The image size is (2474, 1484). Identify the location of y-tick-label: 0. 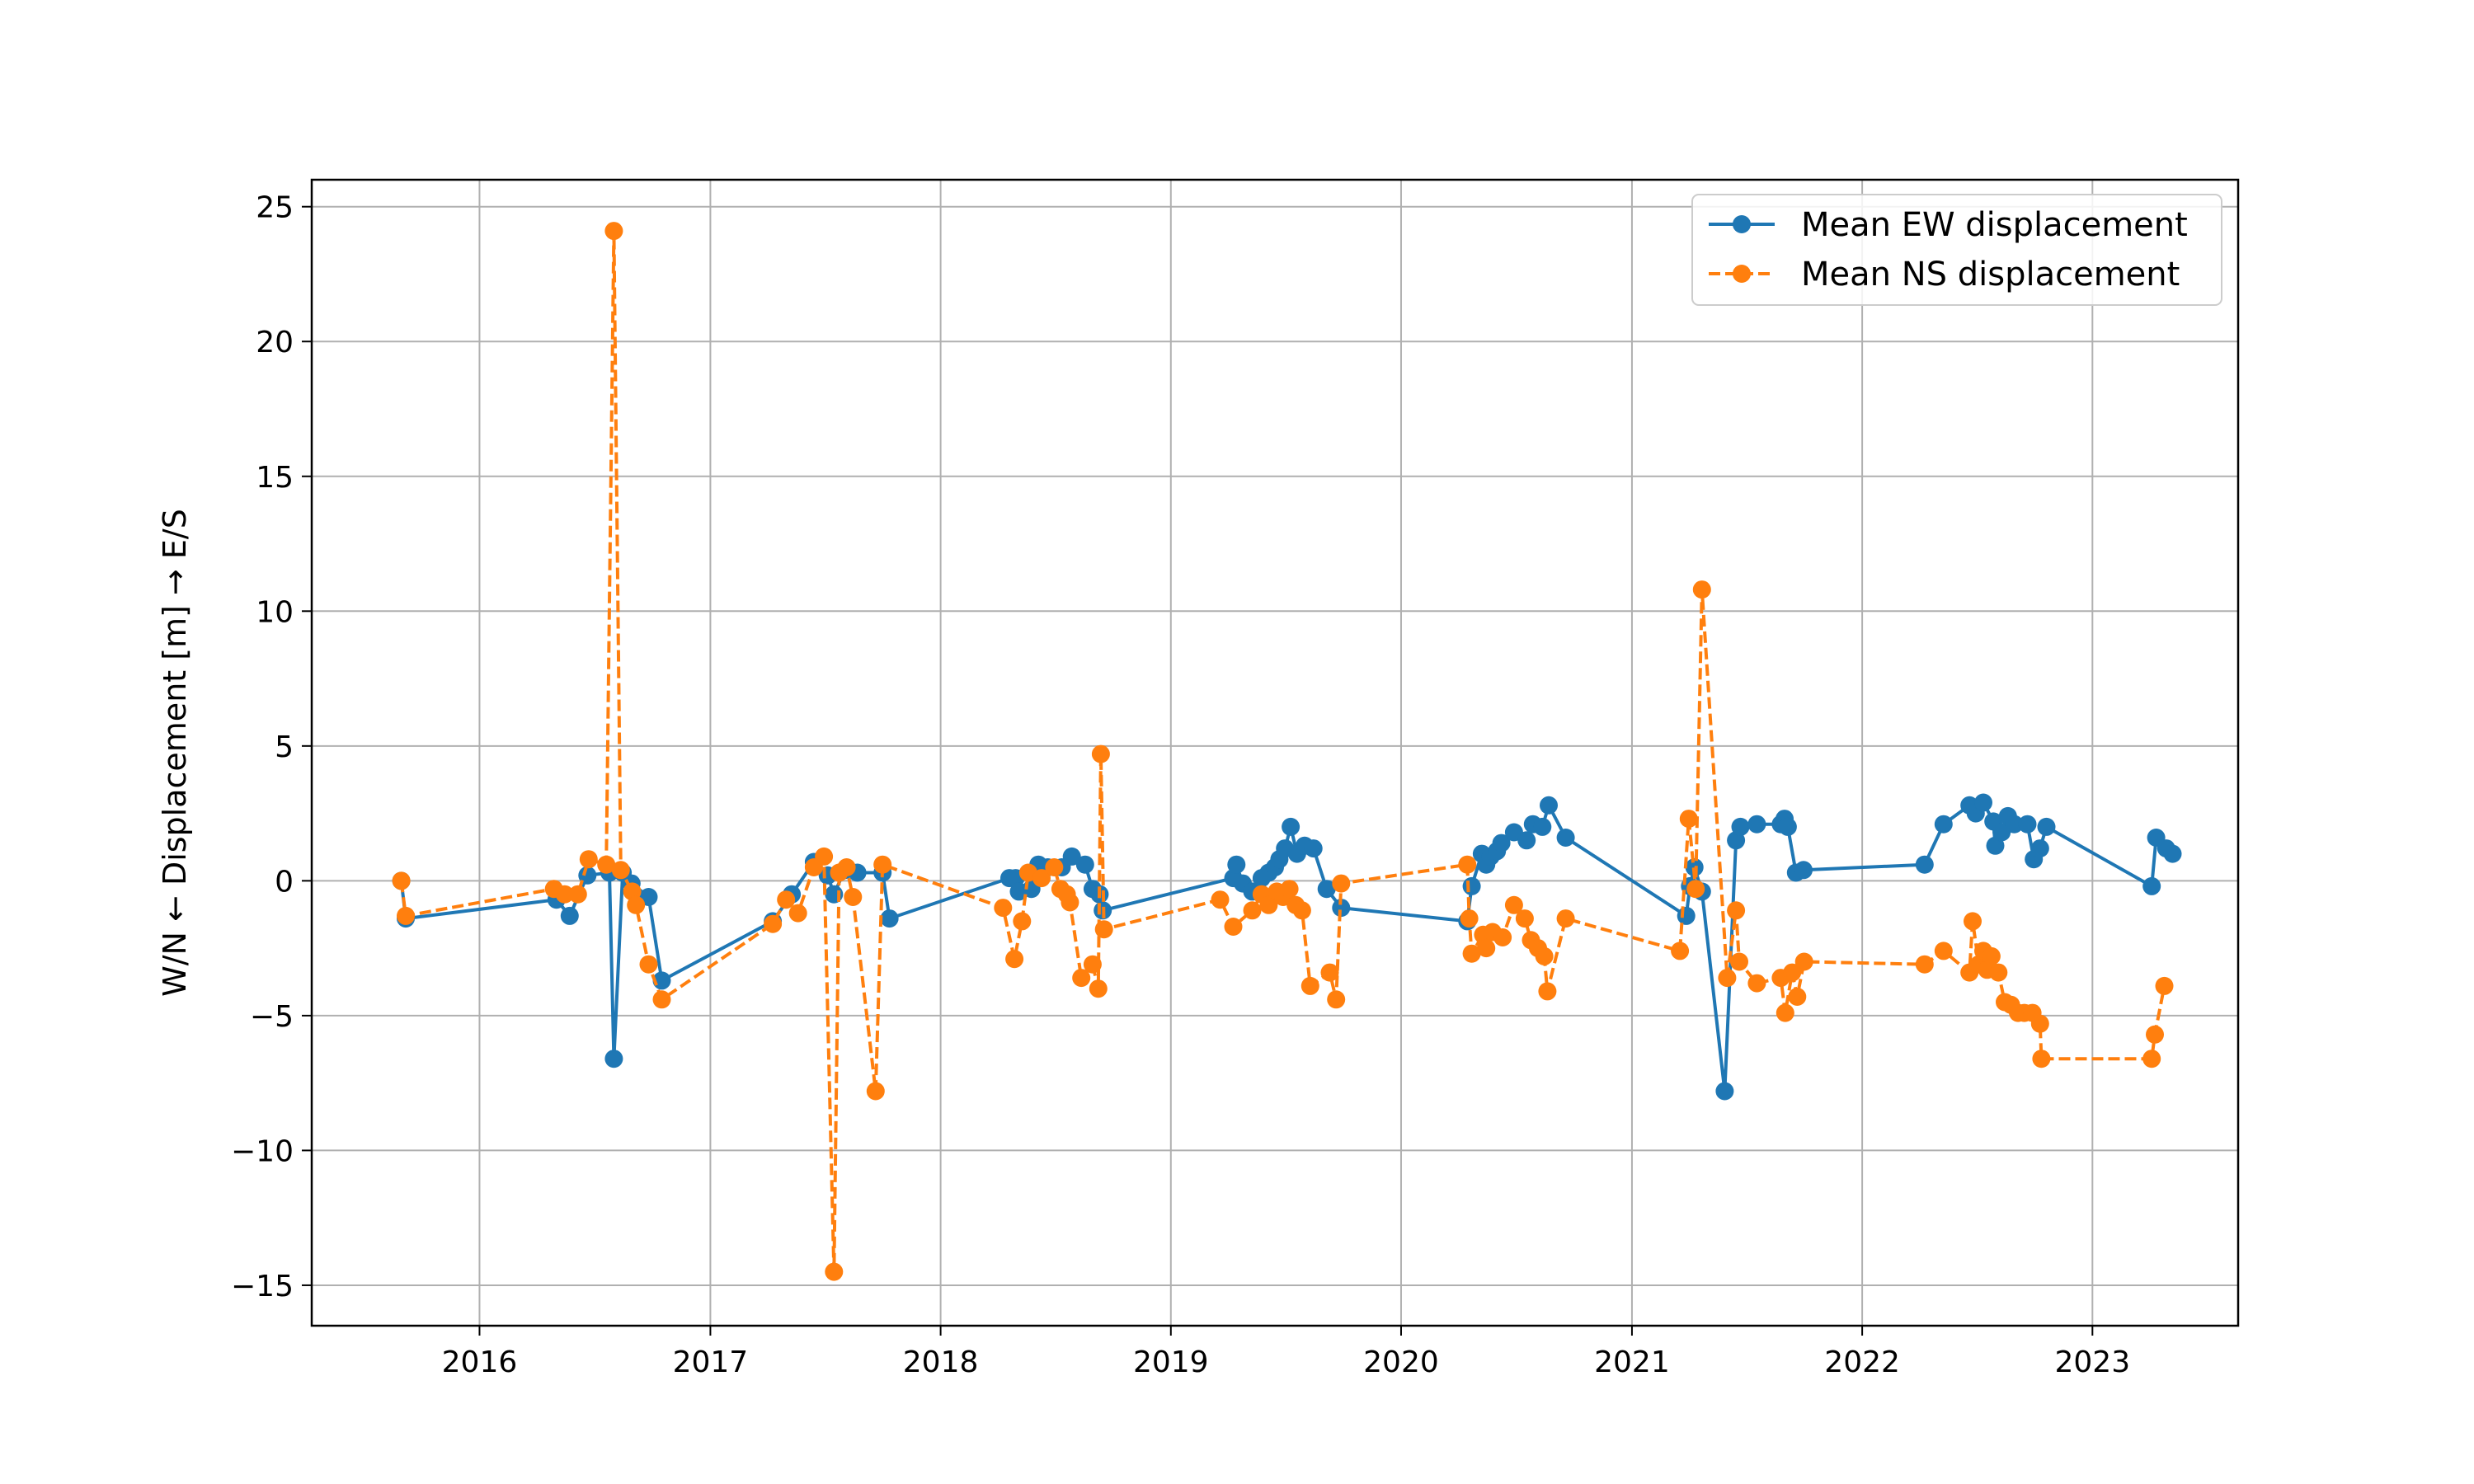
(284, 882).